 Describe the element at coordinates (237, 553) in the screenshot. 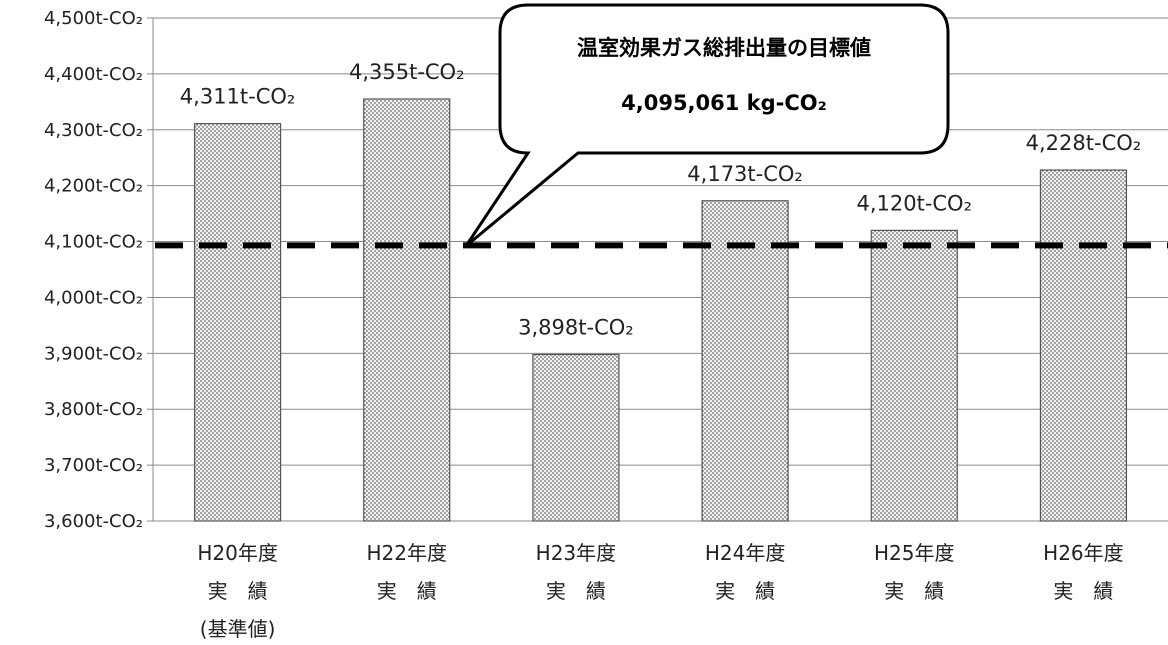

I see `x-tick-label: H20年度` at that location.